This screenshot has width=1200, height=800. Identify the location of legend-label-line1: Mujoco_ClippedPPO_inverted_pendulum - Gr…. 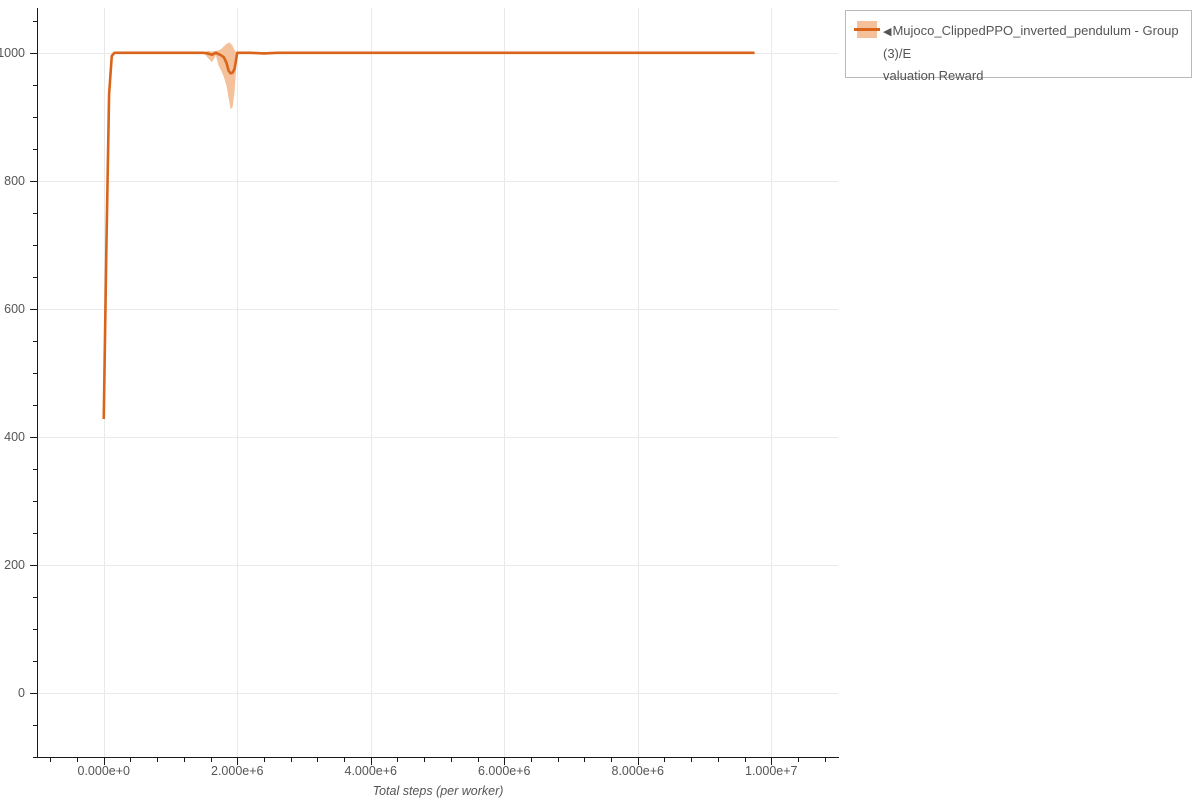
(1031, 42).